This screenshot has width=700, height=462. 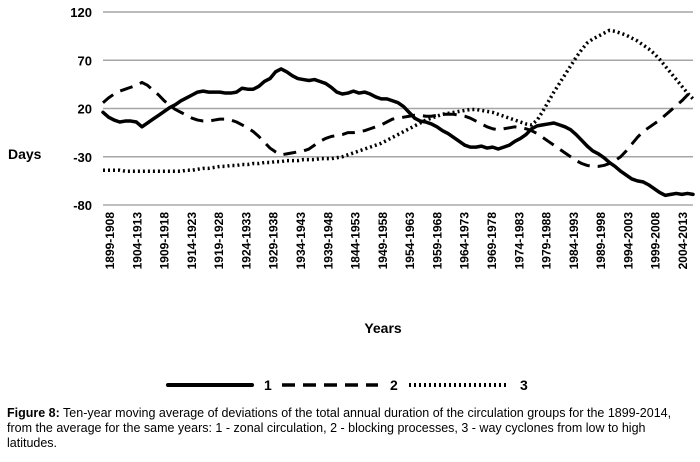 What do you see at coordinates (628, 241) in the screenshot?
I see `x-tick-label: 1994-2003` at bounding box center [628, 241].